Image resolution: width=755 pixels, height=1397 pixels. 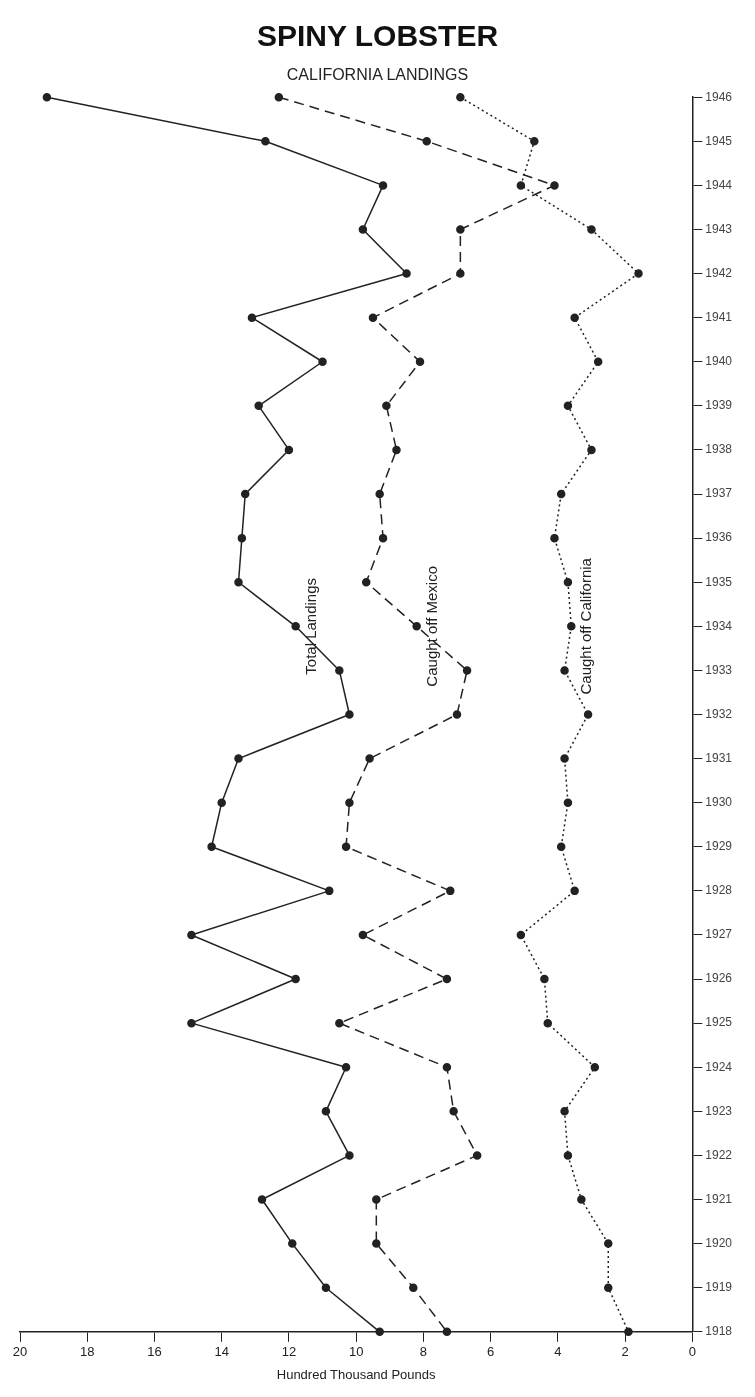 I want to click on y-tick-label: 1930, so click(x=719, y=802).